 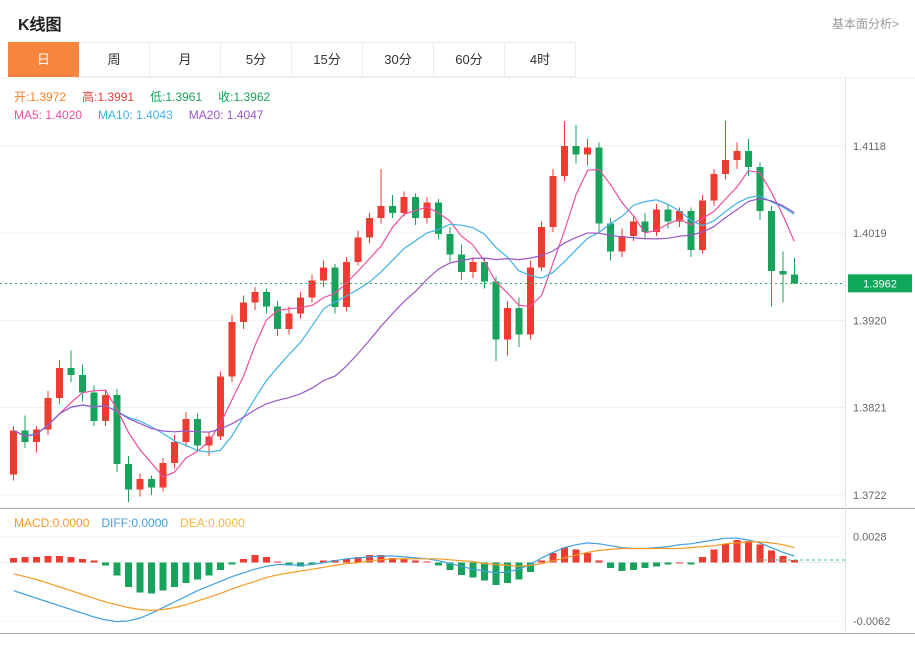 What do you see at coordinates (327, 59) in the screenshot?
I see `tab-15min: 15分` at bounding box center [327, 59].